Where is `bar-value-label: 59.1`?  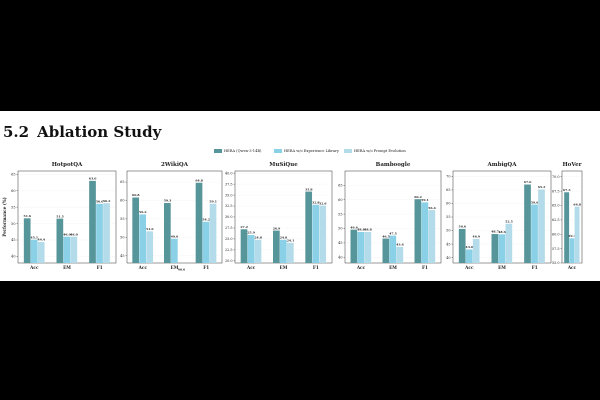
bar-value-label: 59.1 is located at coordinates (213, 201).